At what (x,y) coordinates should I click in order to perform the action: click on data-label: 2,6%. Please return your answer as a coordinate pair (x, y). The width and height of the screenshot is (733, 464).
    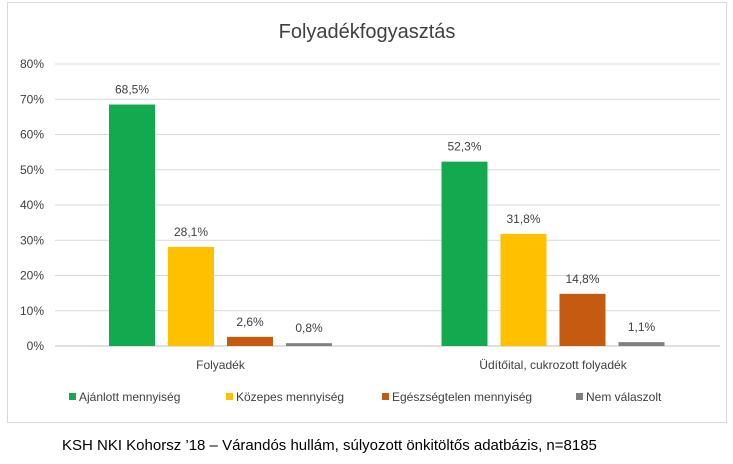
    Looking at the image, I should click on (250, 322).